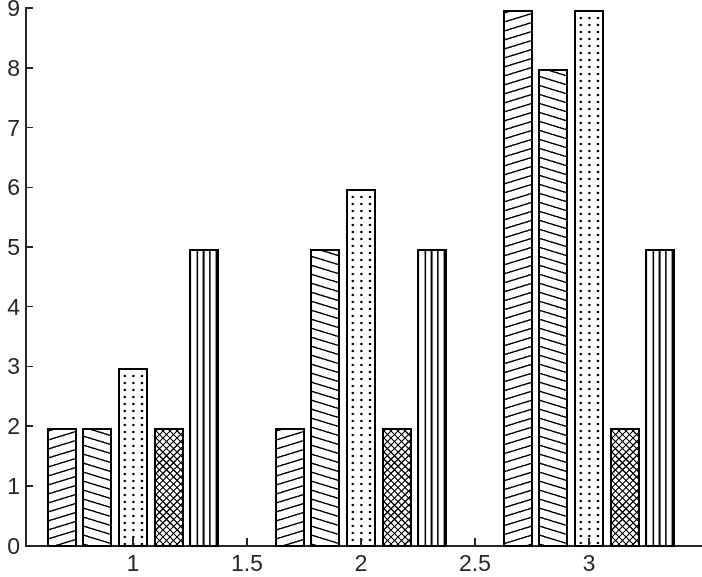 The width and height of the screenshot is (702, 577). What do you see at coordinates (13, 127) in the screenshot?
I see `y-tick-label: 7` at bounding box center [13, 127].